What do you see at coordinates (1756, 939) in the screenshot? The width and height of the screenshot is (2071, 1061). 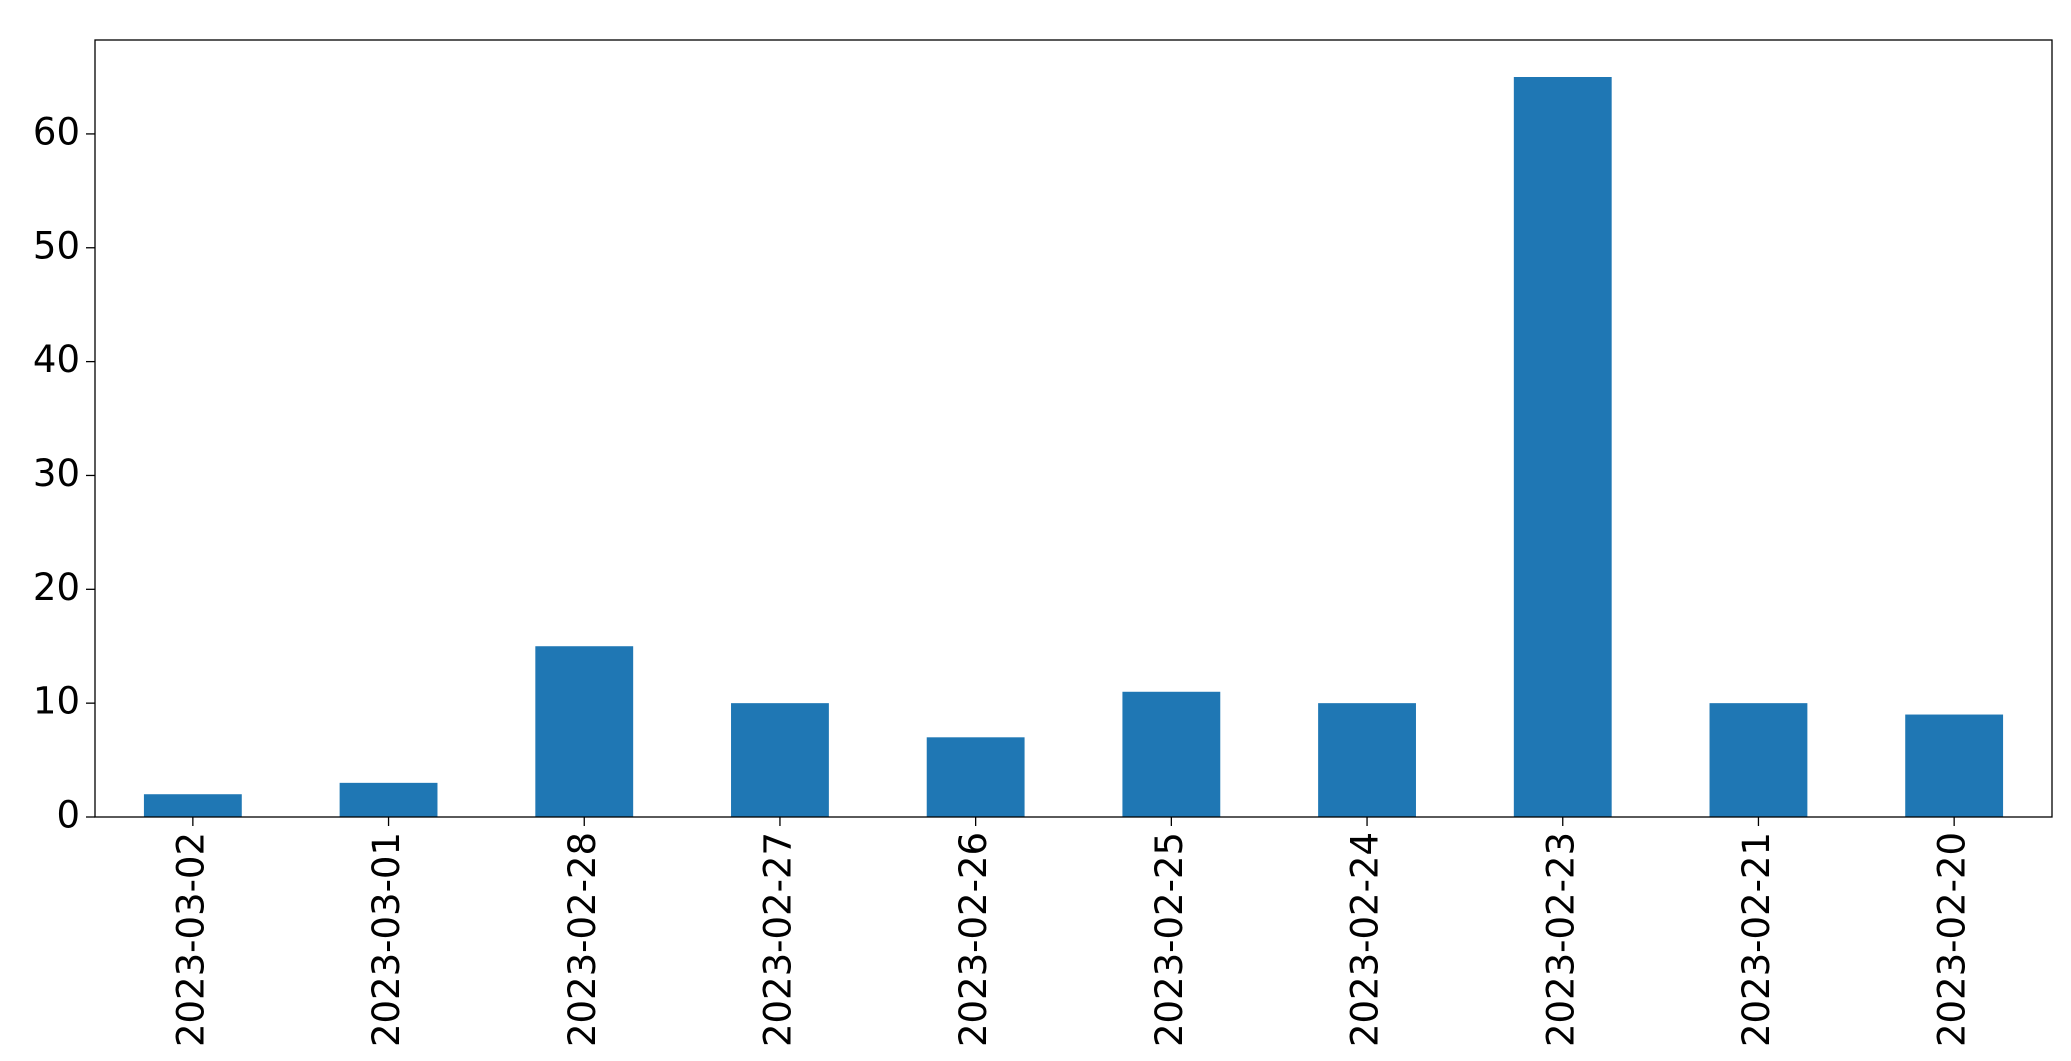 I see `x-tick-label: 2023-02-21` at bounding box center [1756, 939].